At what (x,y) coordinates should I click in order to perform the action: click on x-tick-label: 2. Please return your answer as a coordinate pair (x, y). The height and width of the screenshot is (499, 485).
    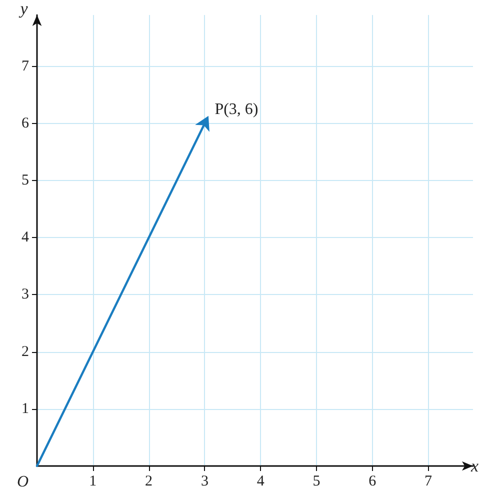
    Looking at the image, I should click on (149, 482).